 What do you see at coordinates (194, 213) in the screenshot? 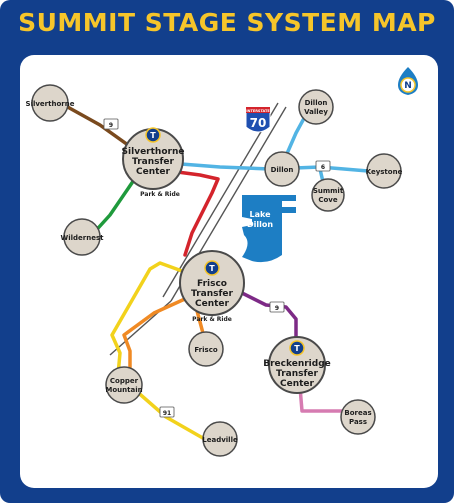
I see `route-red` at bounding box center [194, 213].